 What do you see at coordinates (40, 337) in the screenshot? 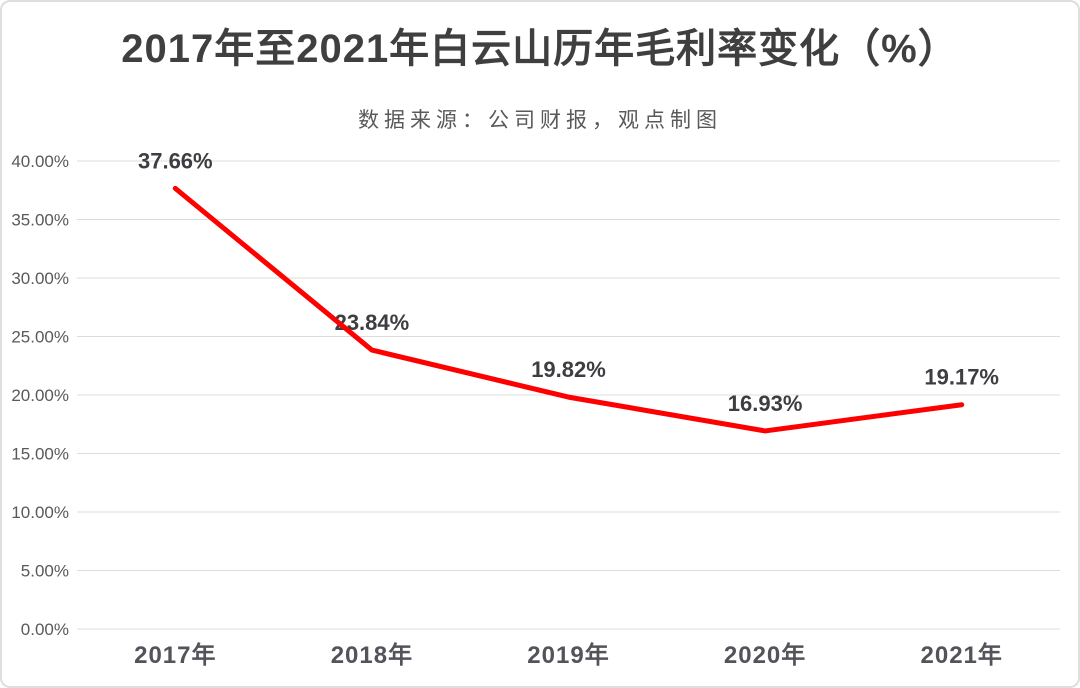
I see `y-axis-tick-label: 25.00%` at bounding box center [40, 337].